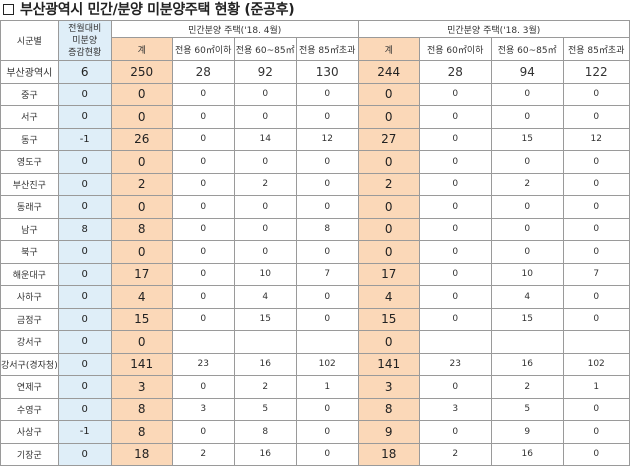 This screenshot has width=630, height=466. What do you see at coordinates (141, 184) in the screenshot?
I see `cell-current-total: 2` at bounding box center [141, 184].